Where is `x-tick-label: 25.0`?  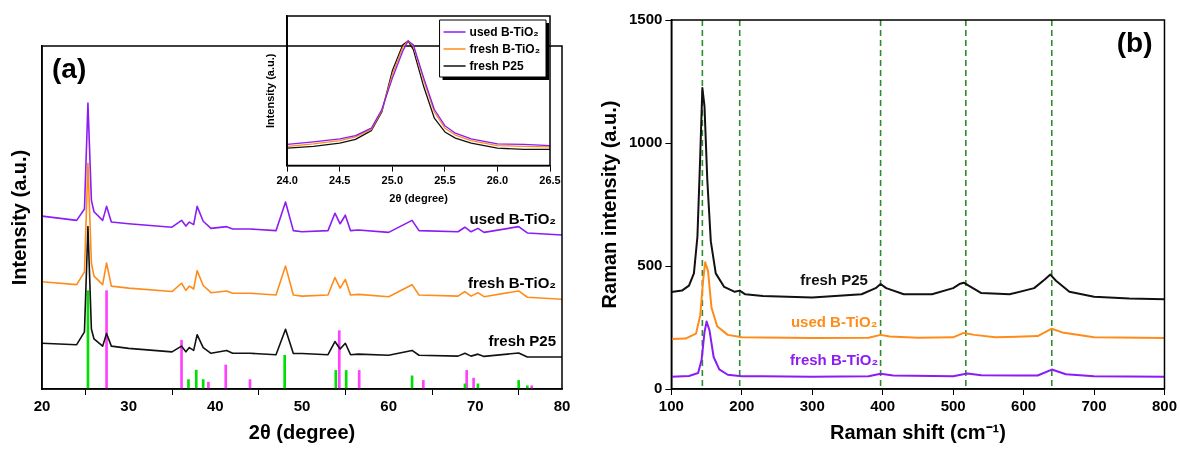
x-tick-label: 25.0 is located at coordinates (392, 180).